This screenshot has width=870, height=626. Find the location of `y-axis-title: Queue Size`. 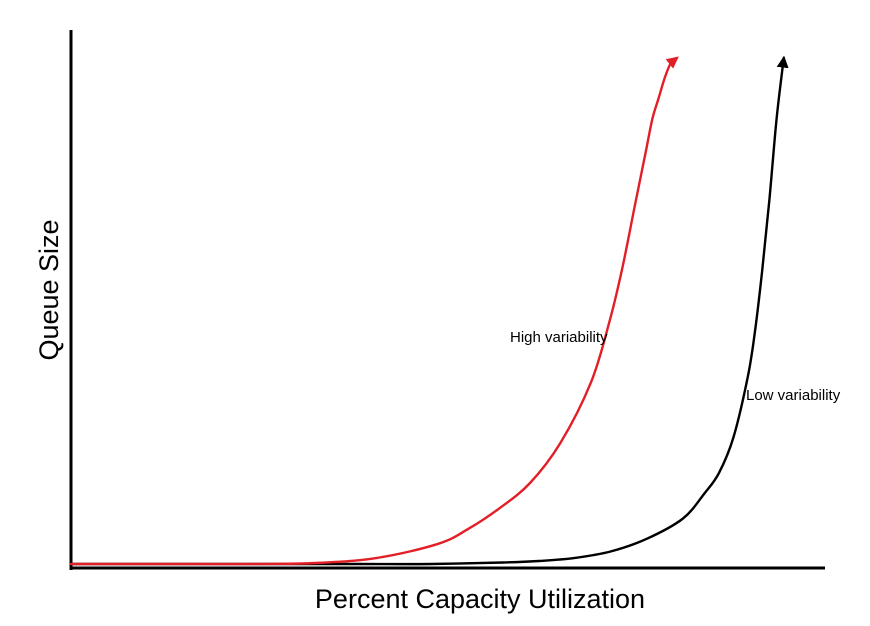

y-axis-title: Queue Size is located at coordinates (49, 289).